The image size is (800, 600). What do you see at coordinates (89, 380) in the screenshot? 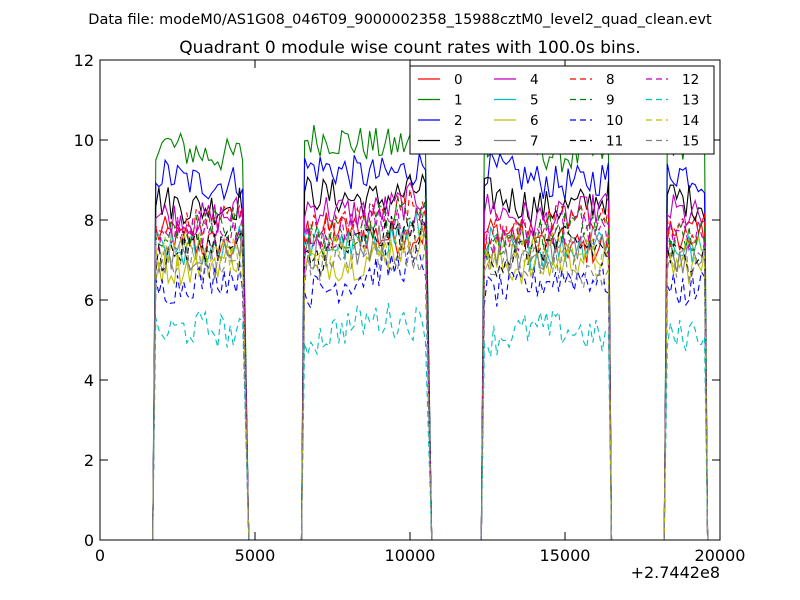
I see `y-tick-label: 4` at bounding box center [89, 380].